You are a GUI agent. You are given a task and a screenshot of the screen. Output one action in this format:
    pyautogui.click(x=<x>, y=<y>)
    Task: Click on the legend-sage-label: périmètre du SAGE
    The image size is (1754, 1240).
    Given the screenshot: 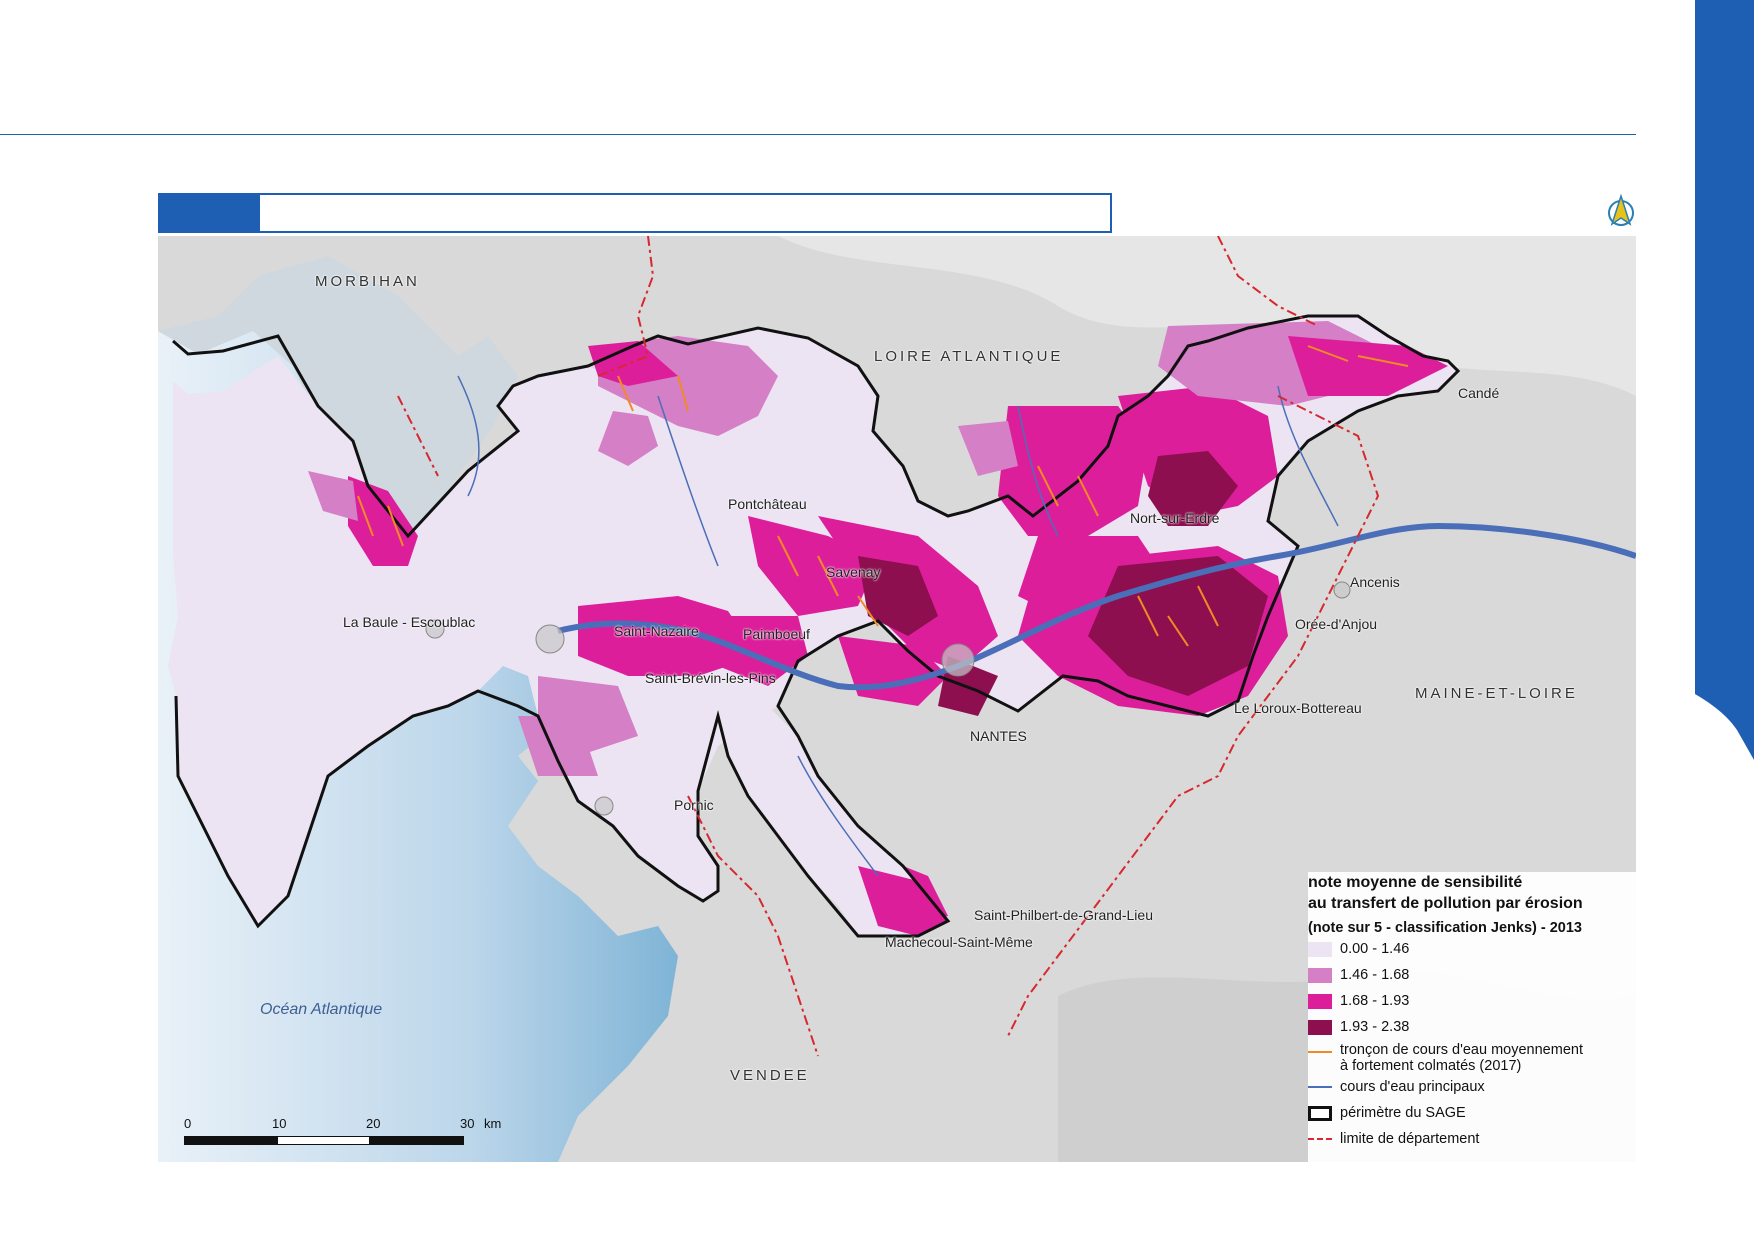 What is the action you would take?
    pyautogui.click(x=1403, y=1113)
    